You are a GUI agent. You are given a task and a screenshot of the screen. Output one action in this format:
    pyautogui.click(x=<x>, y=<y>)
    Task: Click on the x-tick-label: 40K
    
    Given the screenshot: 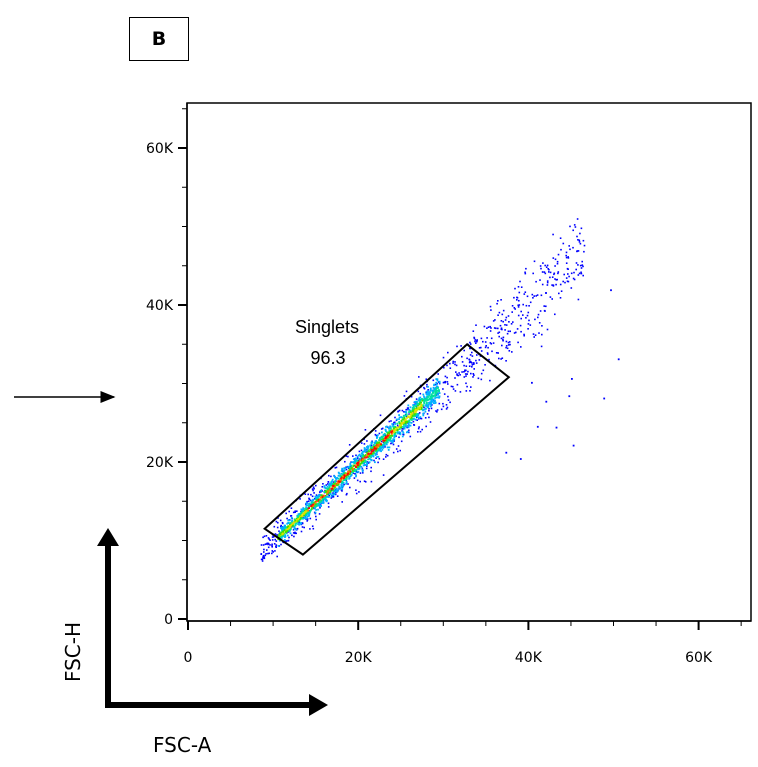 What is the action you would take?
    pyautogui.click(x=529, y=658)
    